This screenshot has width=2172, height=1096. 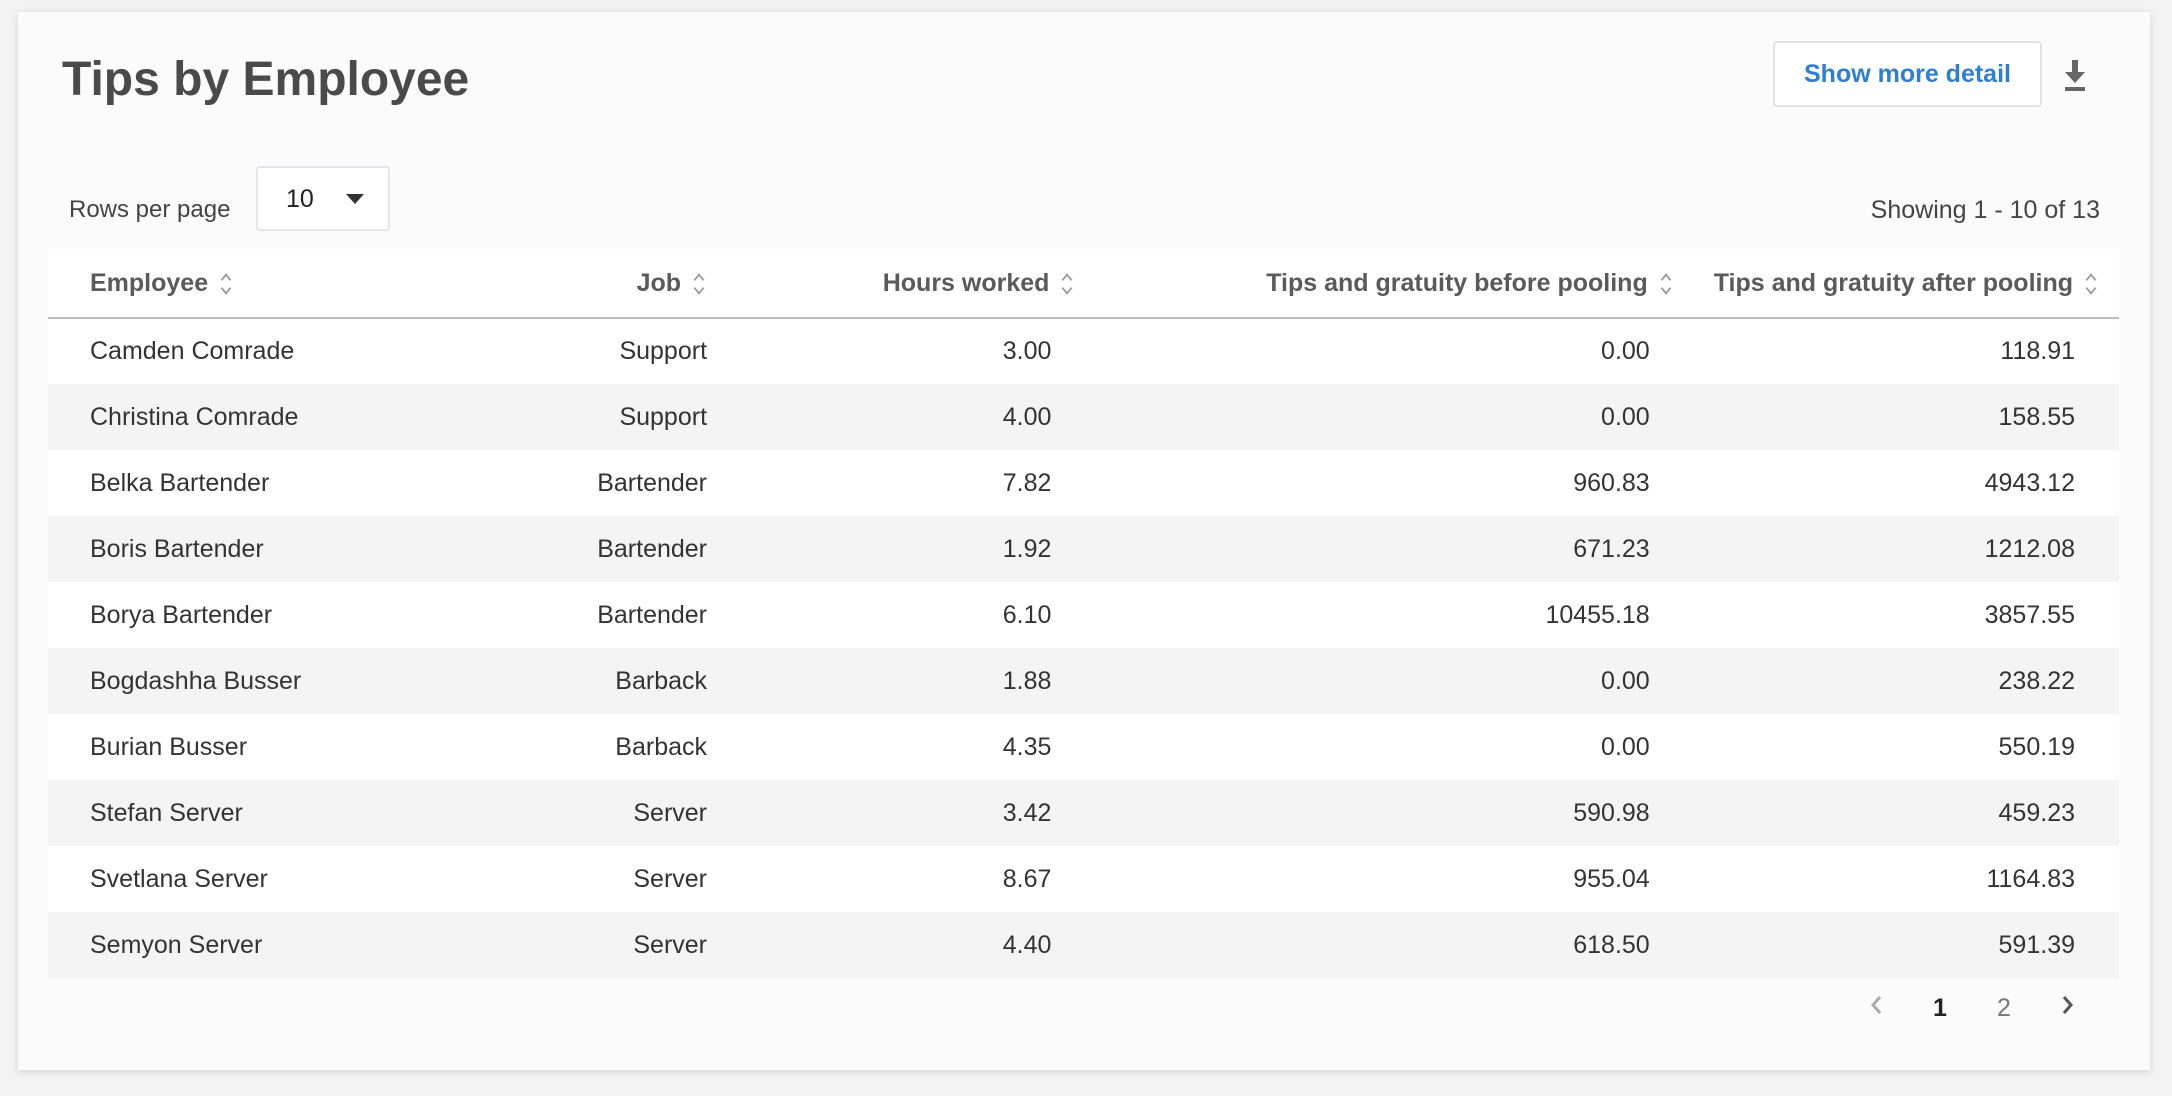 I want to click on column-header-job: Job, so click(x=568, y=283).